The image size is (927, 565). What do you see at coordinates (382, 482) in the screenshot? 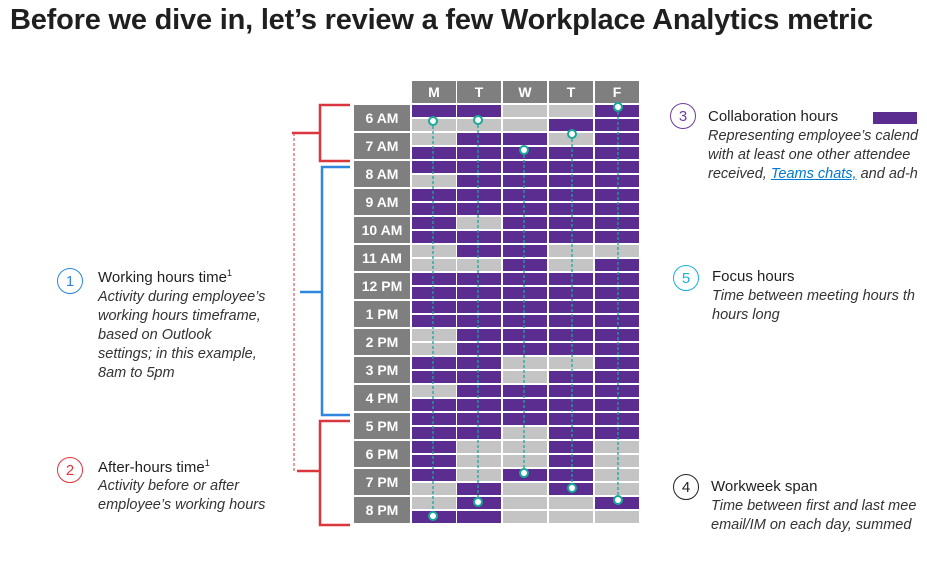
I see `time-label: 7 PM` at bounding box center [382, 482].